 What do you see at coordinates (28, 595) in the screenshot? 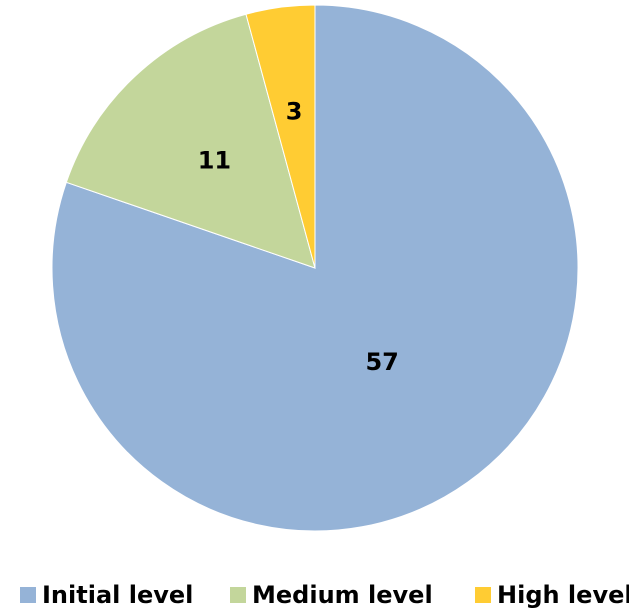
I see `legend-swatch-initial-level` at bounding box center [28, 595].